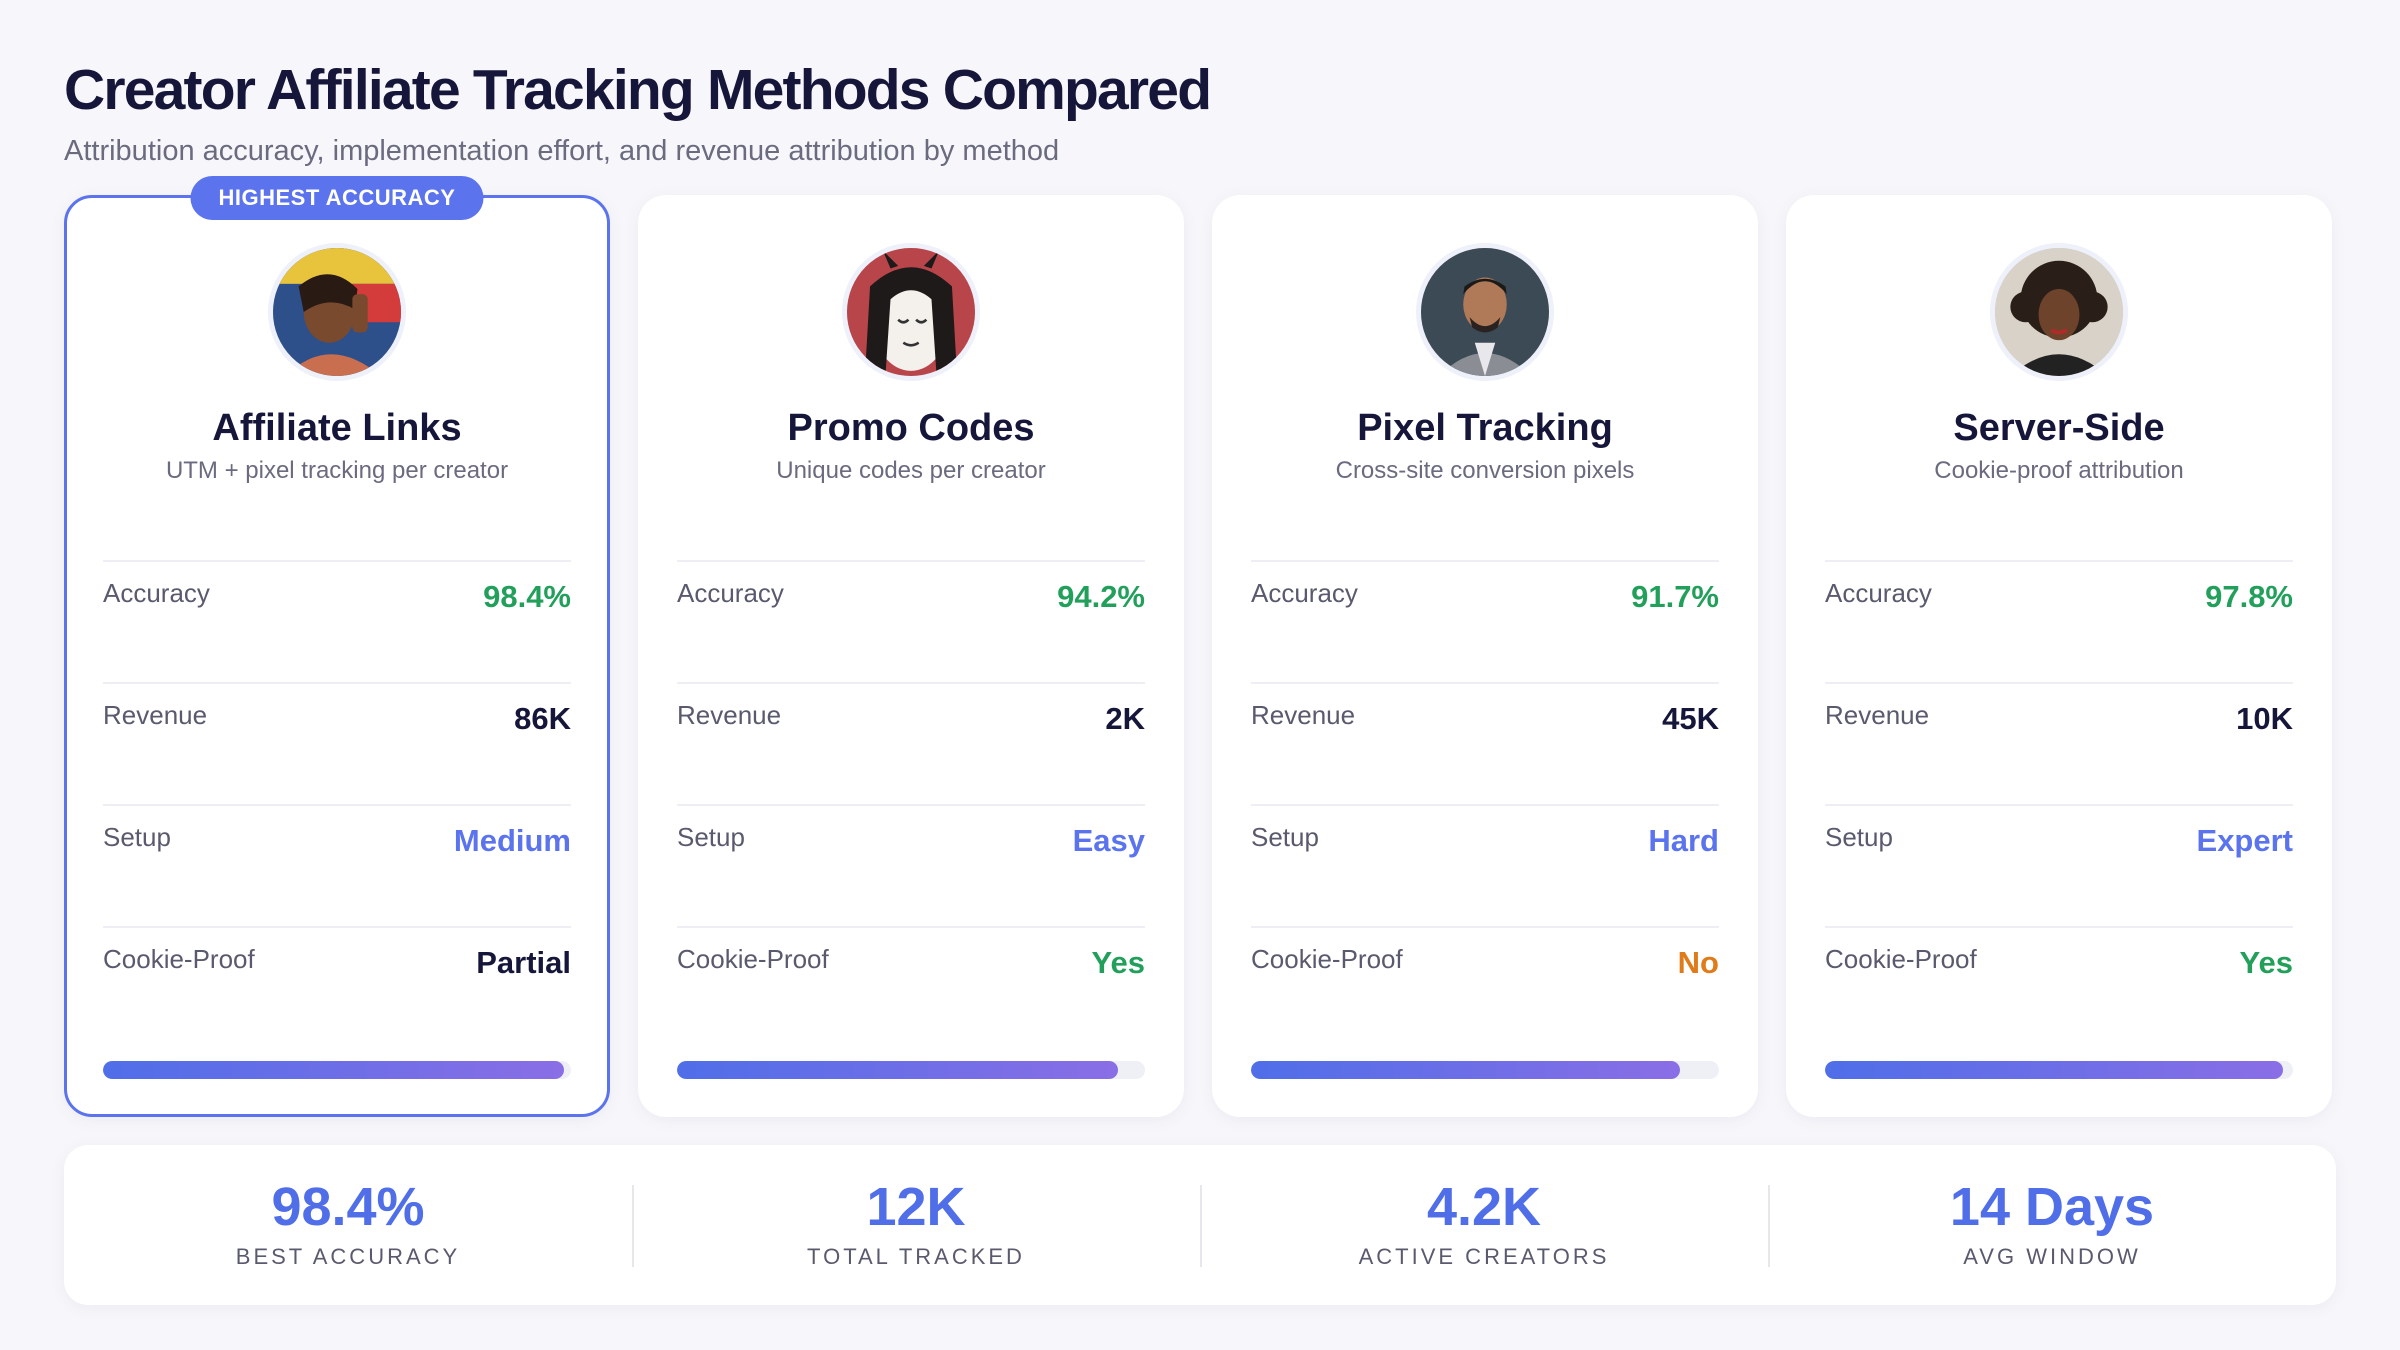  What do you see at coordinates (348, 1207) in the screenshot?
I see `stat-value: 98.4%` at bounding box center [348, 1207].